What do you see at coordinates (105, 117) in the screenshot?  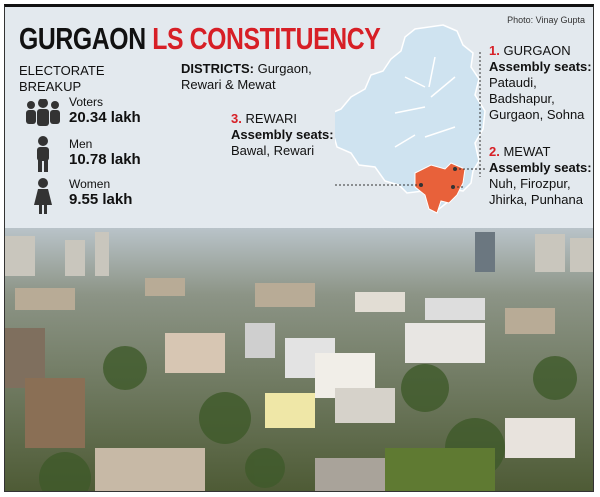 I see `voters-value: 20.34 lakh` at bounding box center [105, 117].